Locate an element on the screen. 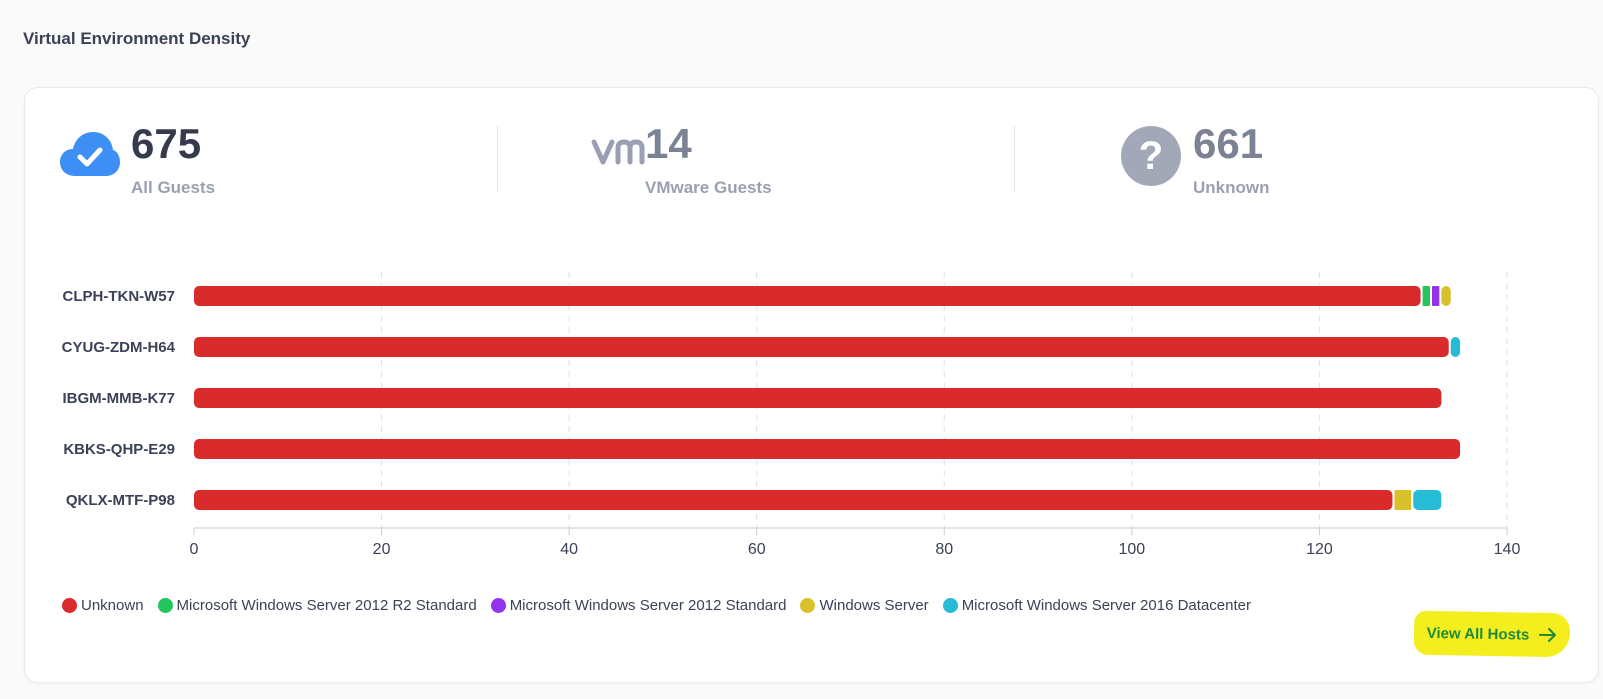  legend-item: Windows Server is located at coordinates (864, 605).